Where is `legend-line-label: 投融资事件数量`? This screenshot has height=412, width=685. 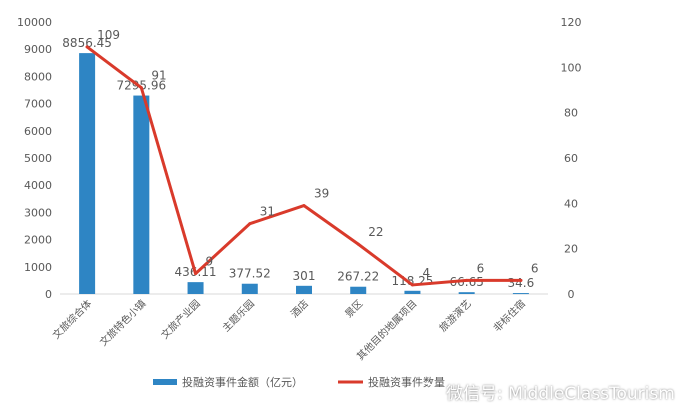 legend-line-label: 投融资事件数量 is located at coordinates (406, 382).